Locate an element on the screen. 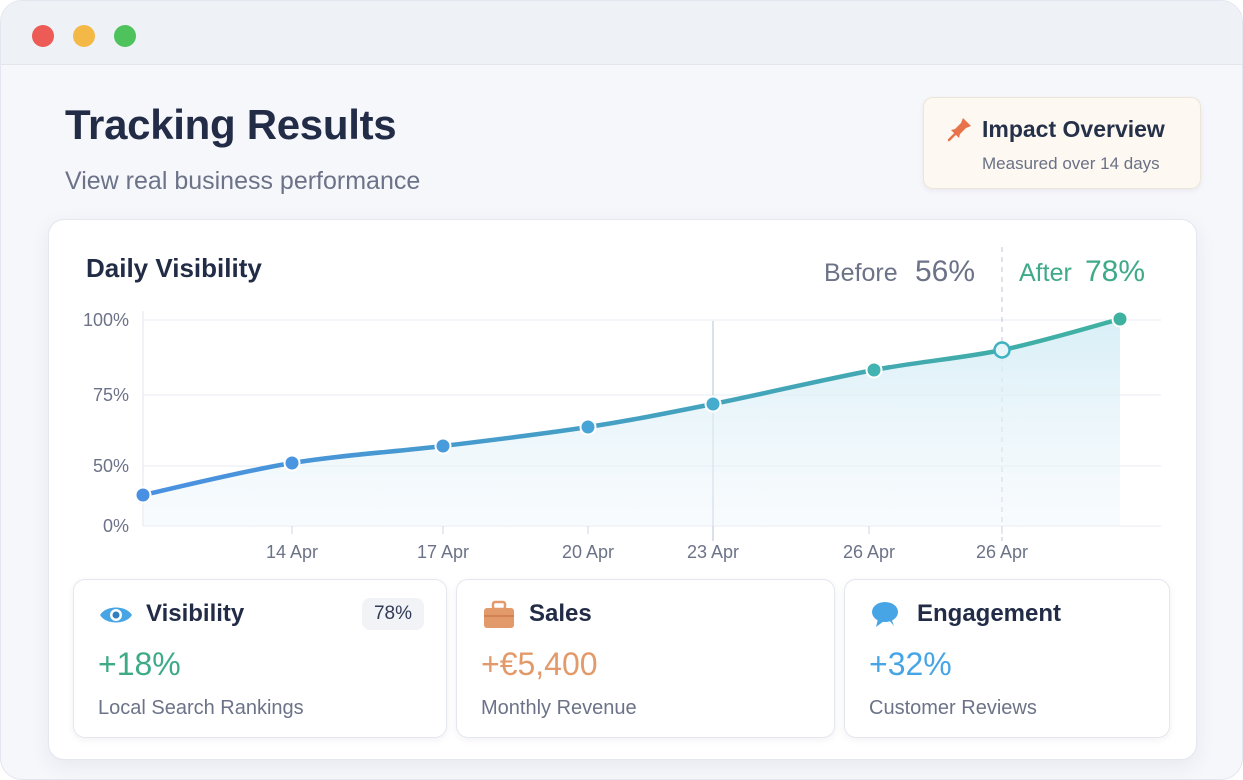 This screenshot has height=780, width=1243. visibility-value: +18% is located at coordinates (139, 664).